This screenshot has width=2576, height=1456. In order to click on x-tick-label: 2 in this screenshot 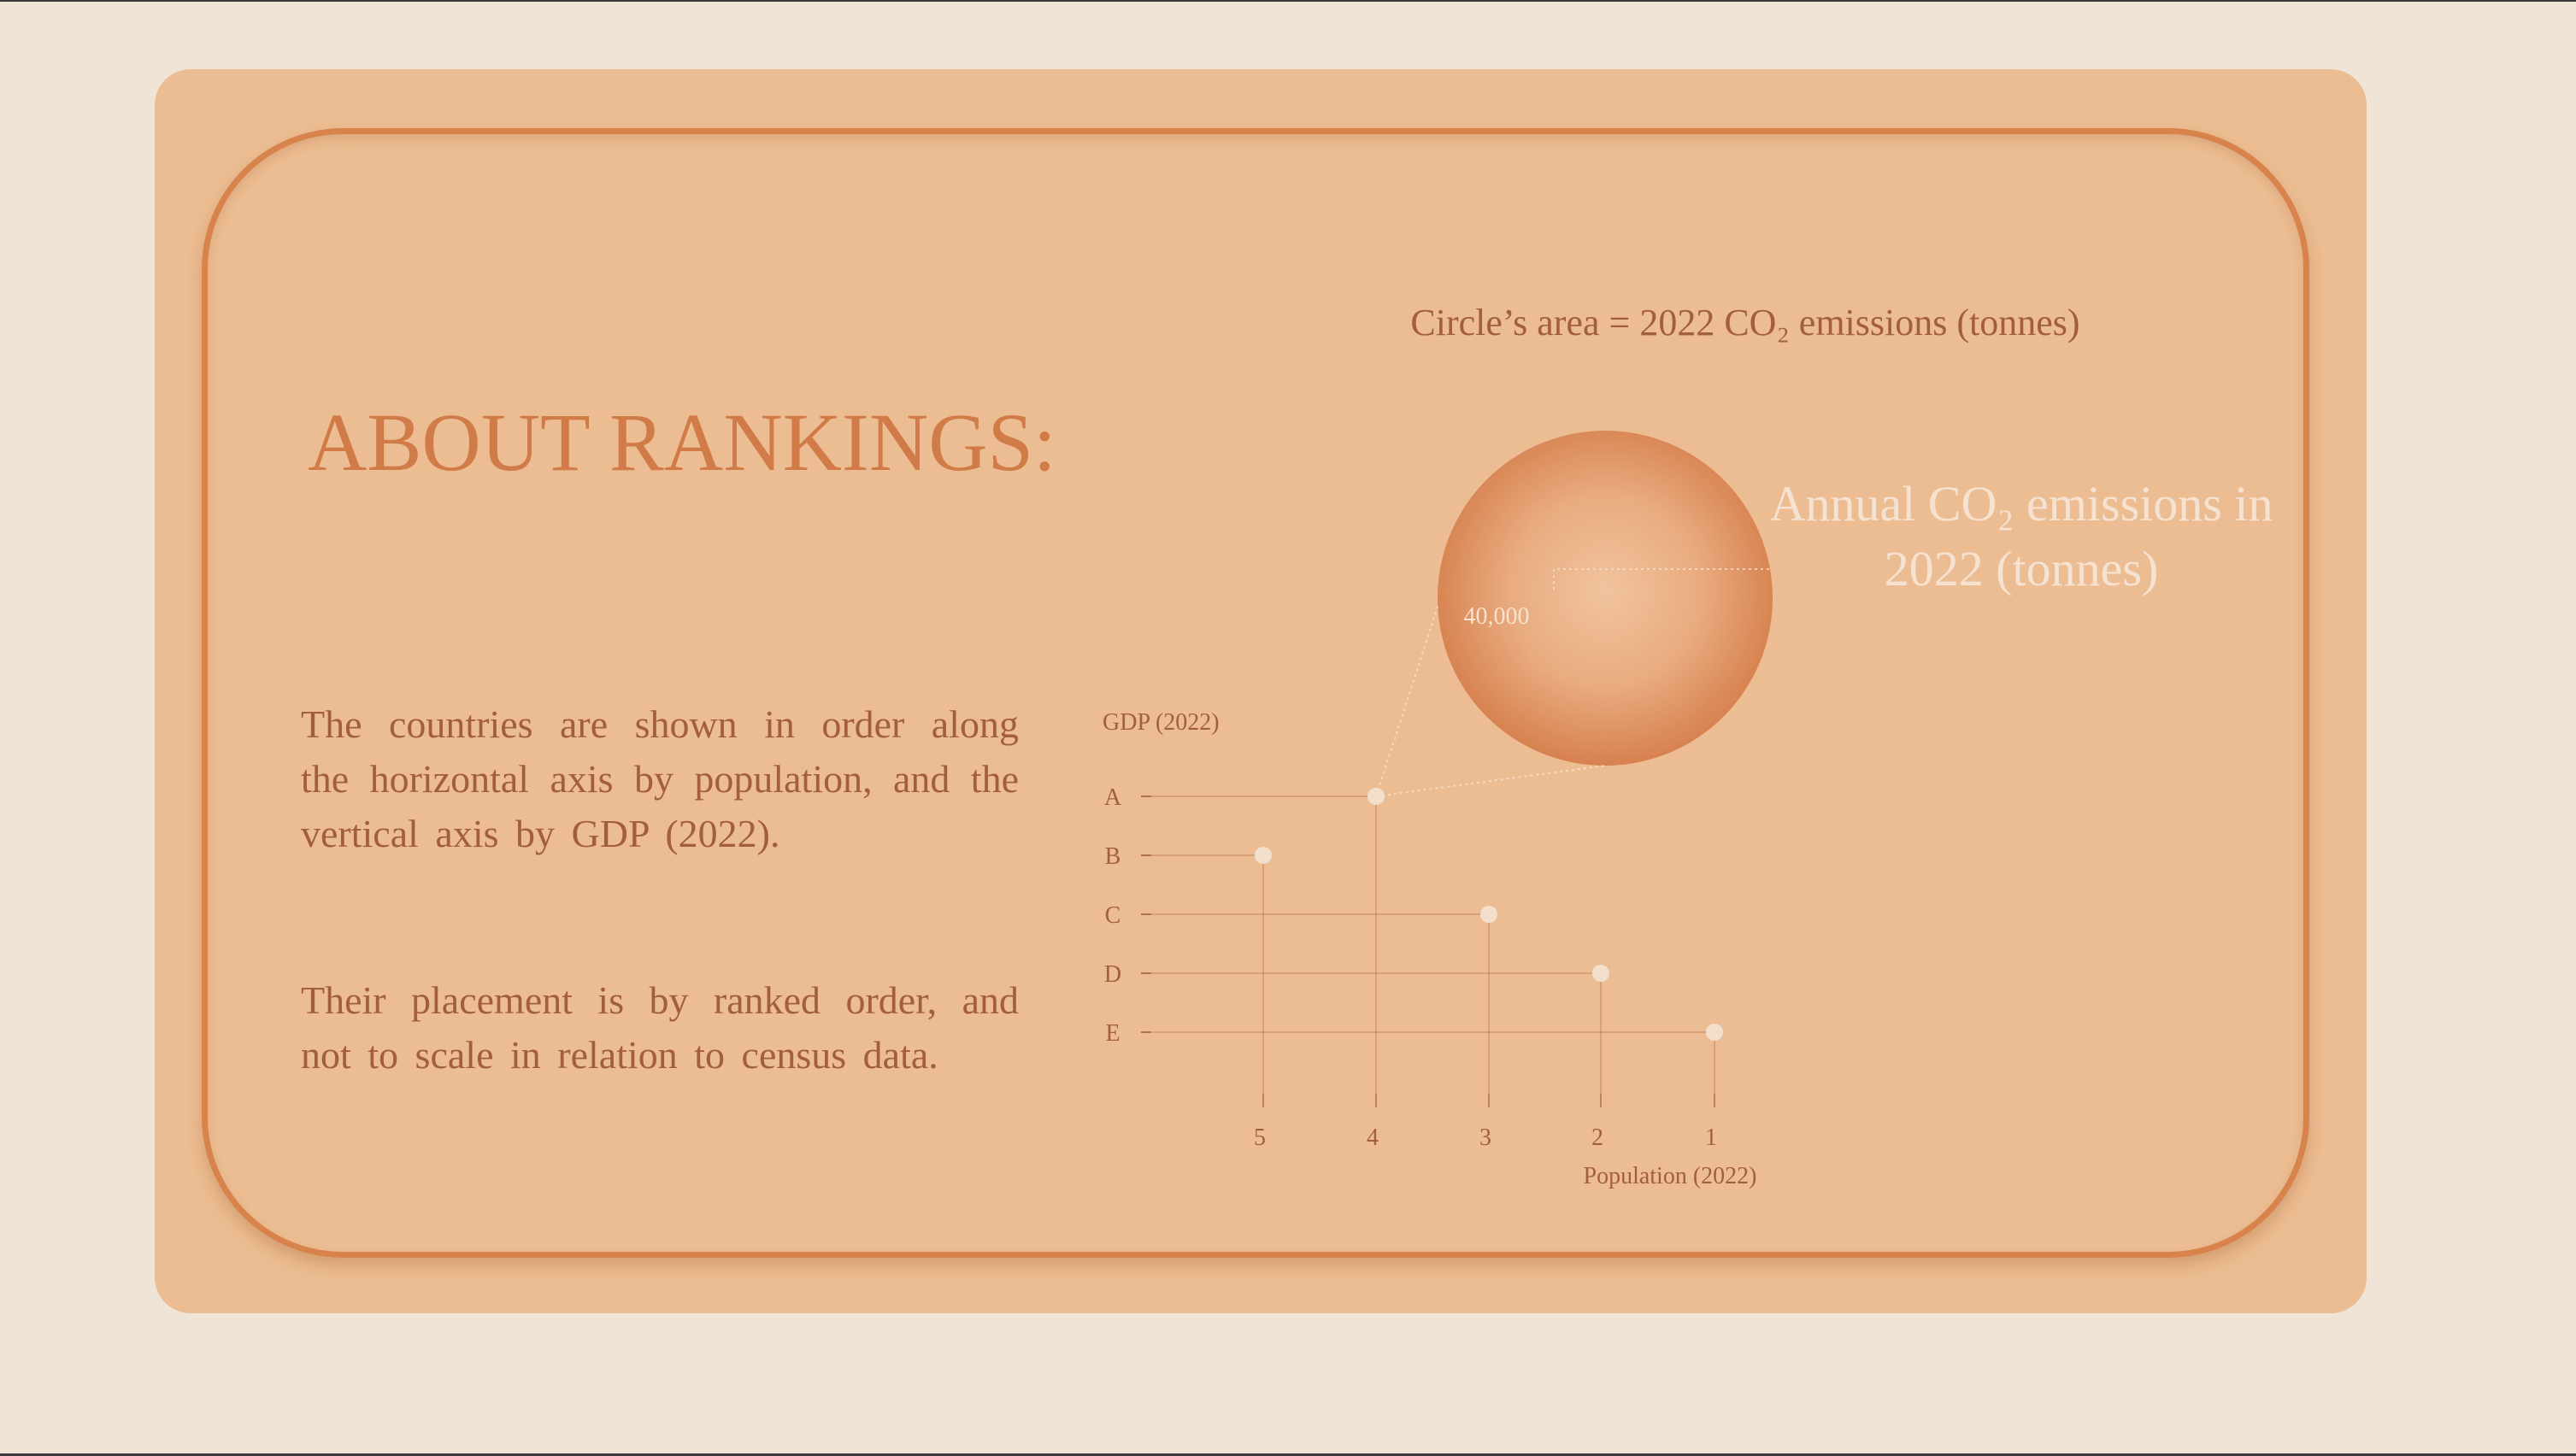, I will do `click(1597, 1137)`.